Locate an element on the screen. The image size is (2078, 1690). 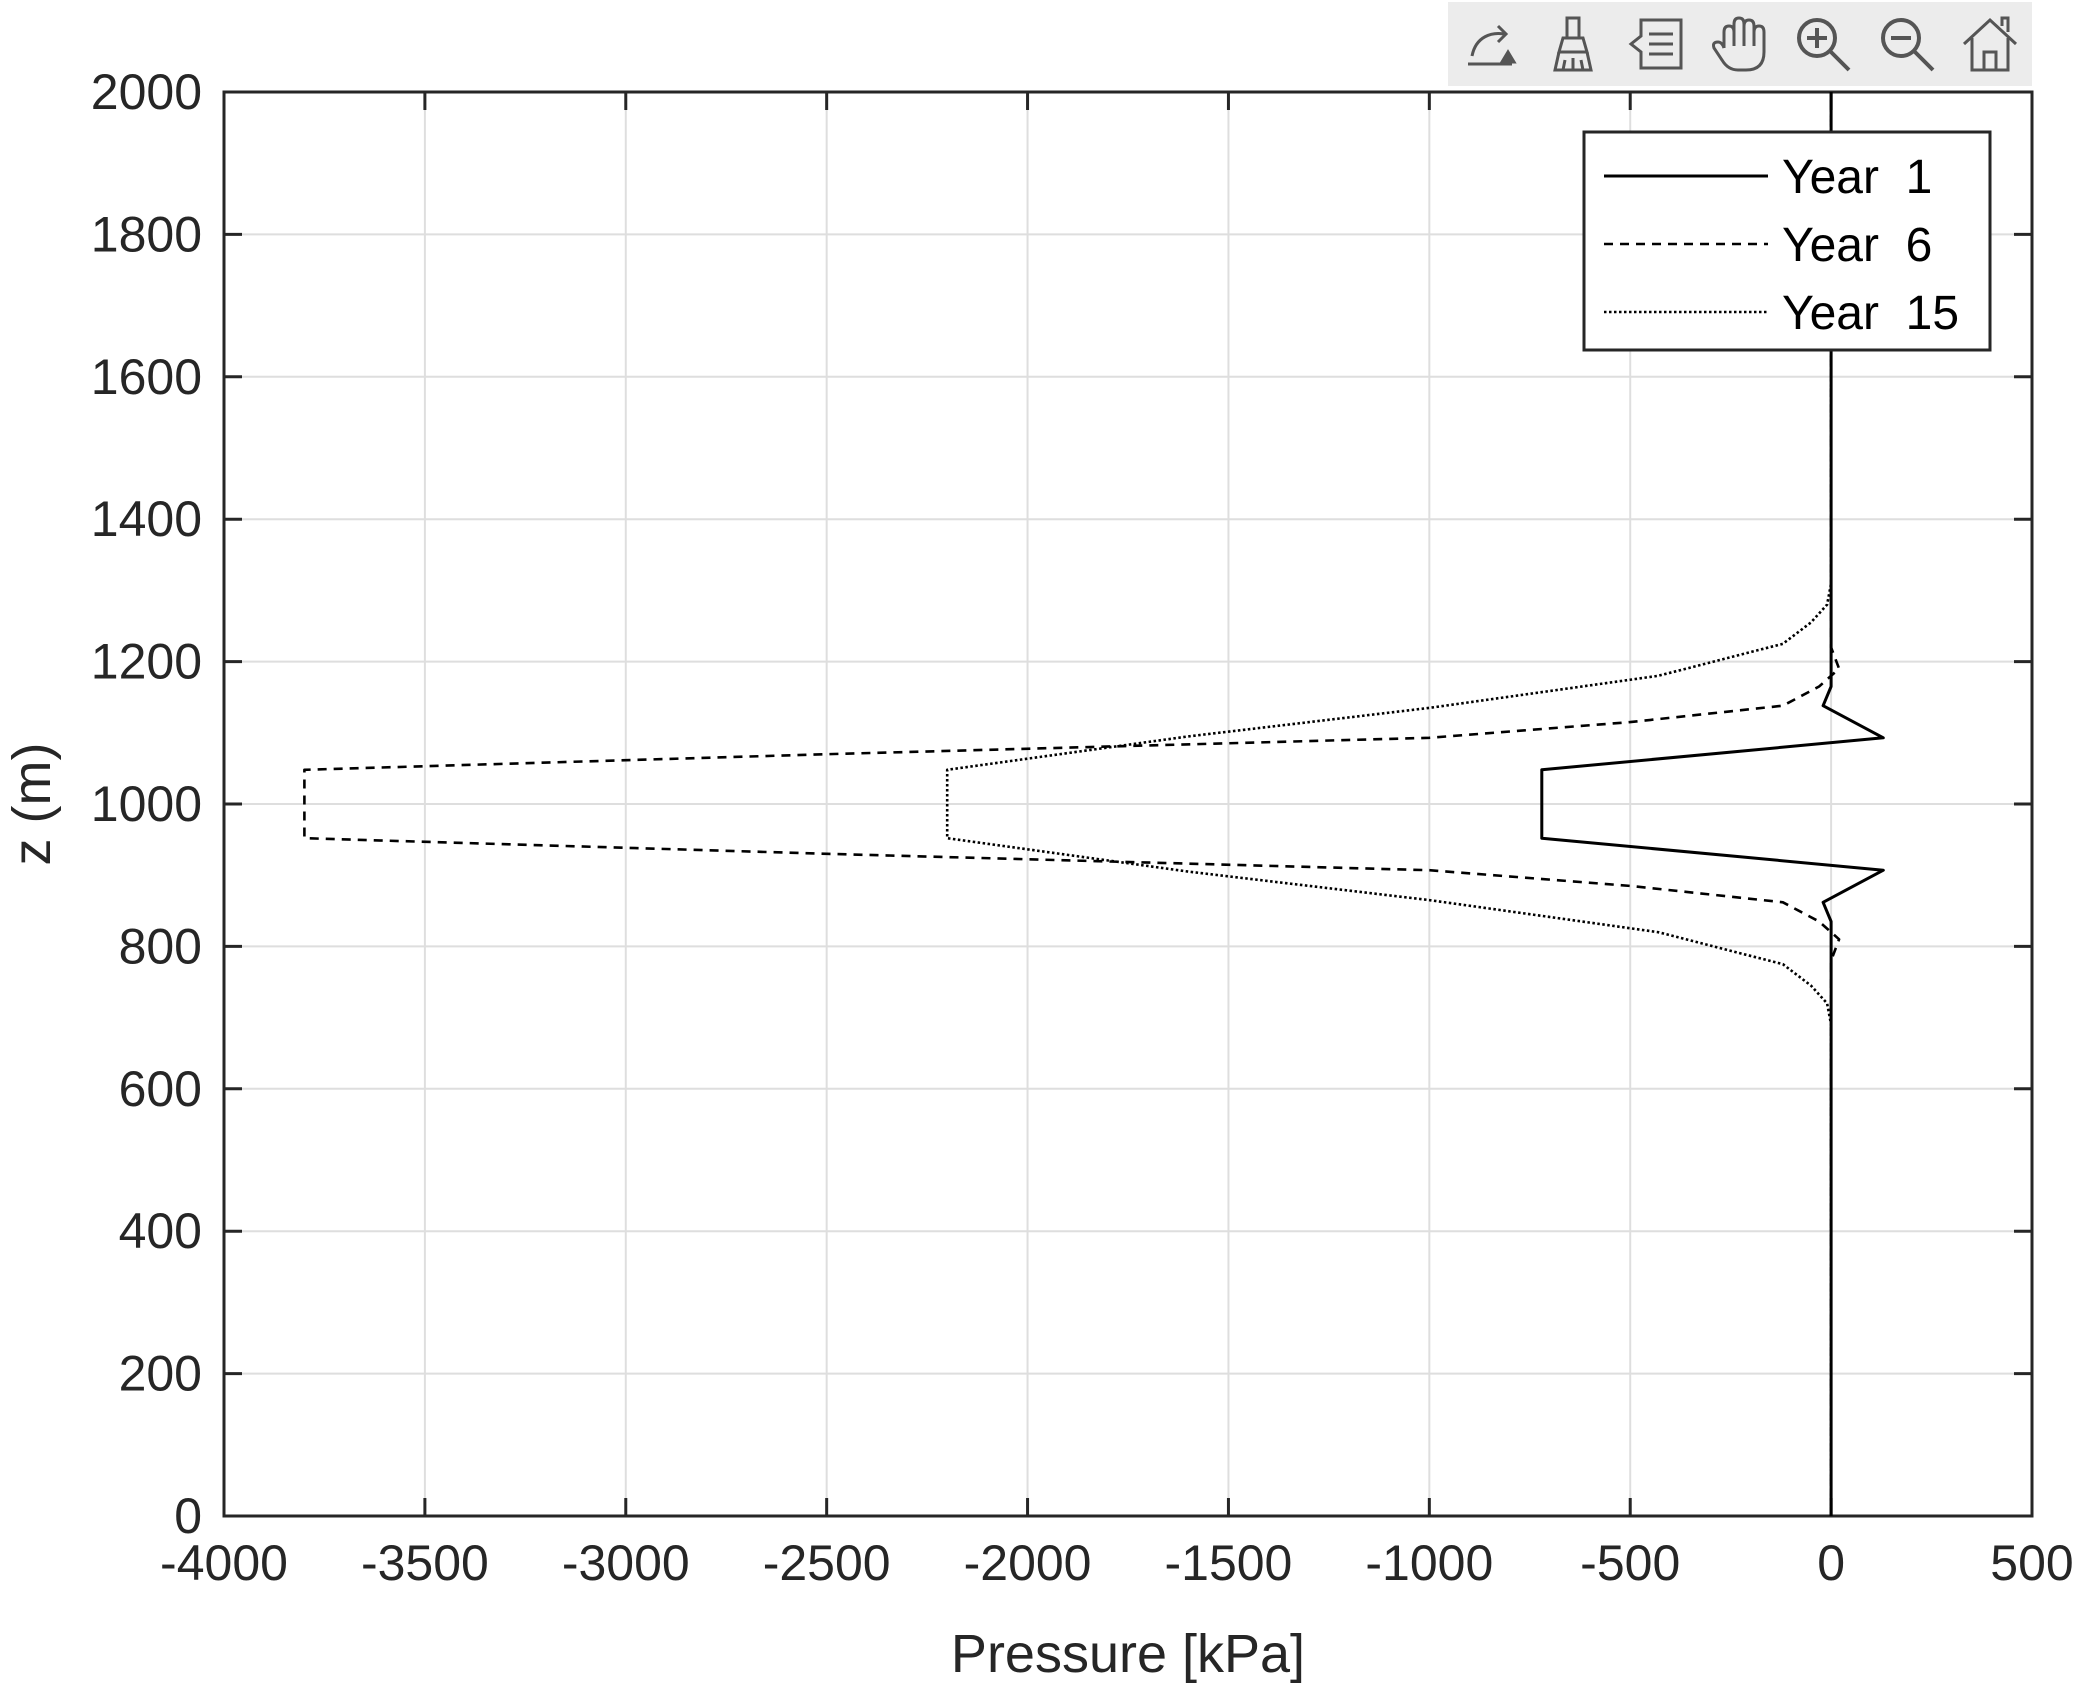
y-tick-label: 1200 is located at coordinates (146, 662).